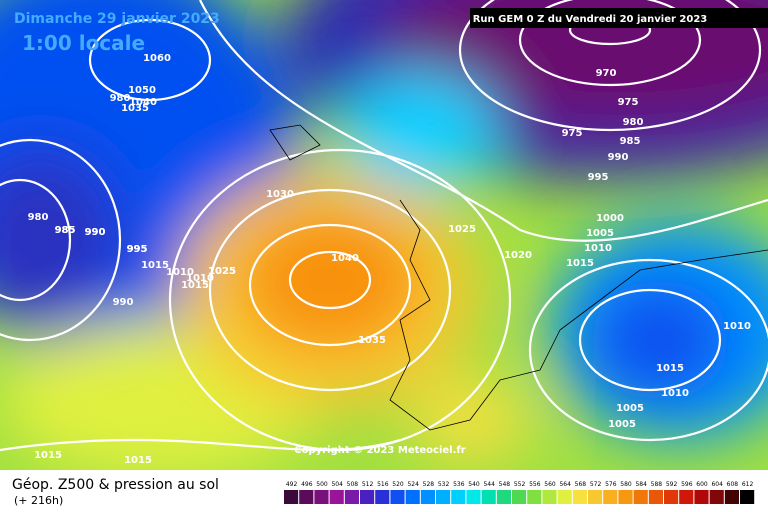 Image resolution: width=768 pixels, height=512 pixels. Describe the element at coordinates (505, 484) in the screenshot. I see `colorbar-label: 548` at that location.